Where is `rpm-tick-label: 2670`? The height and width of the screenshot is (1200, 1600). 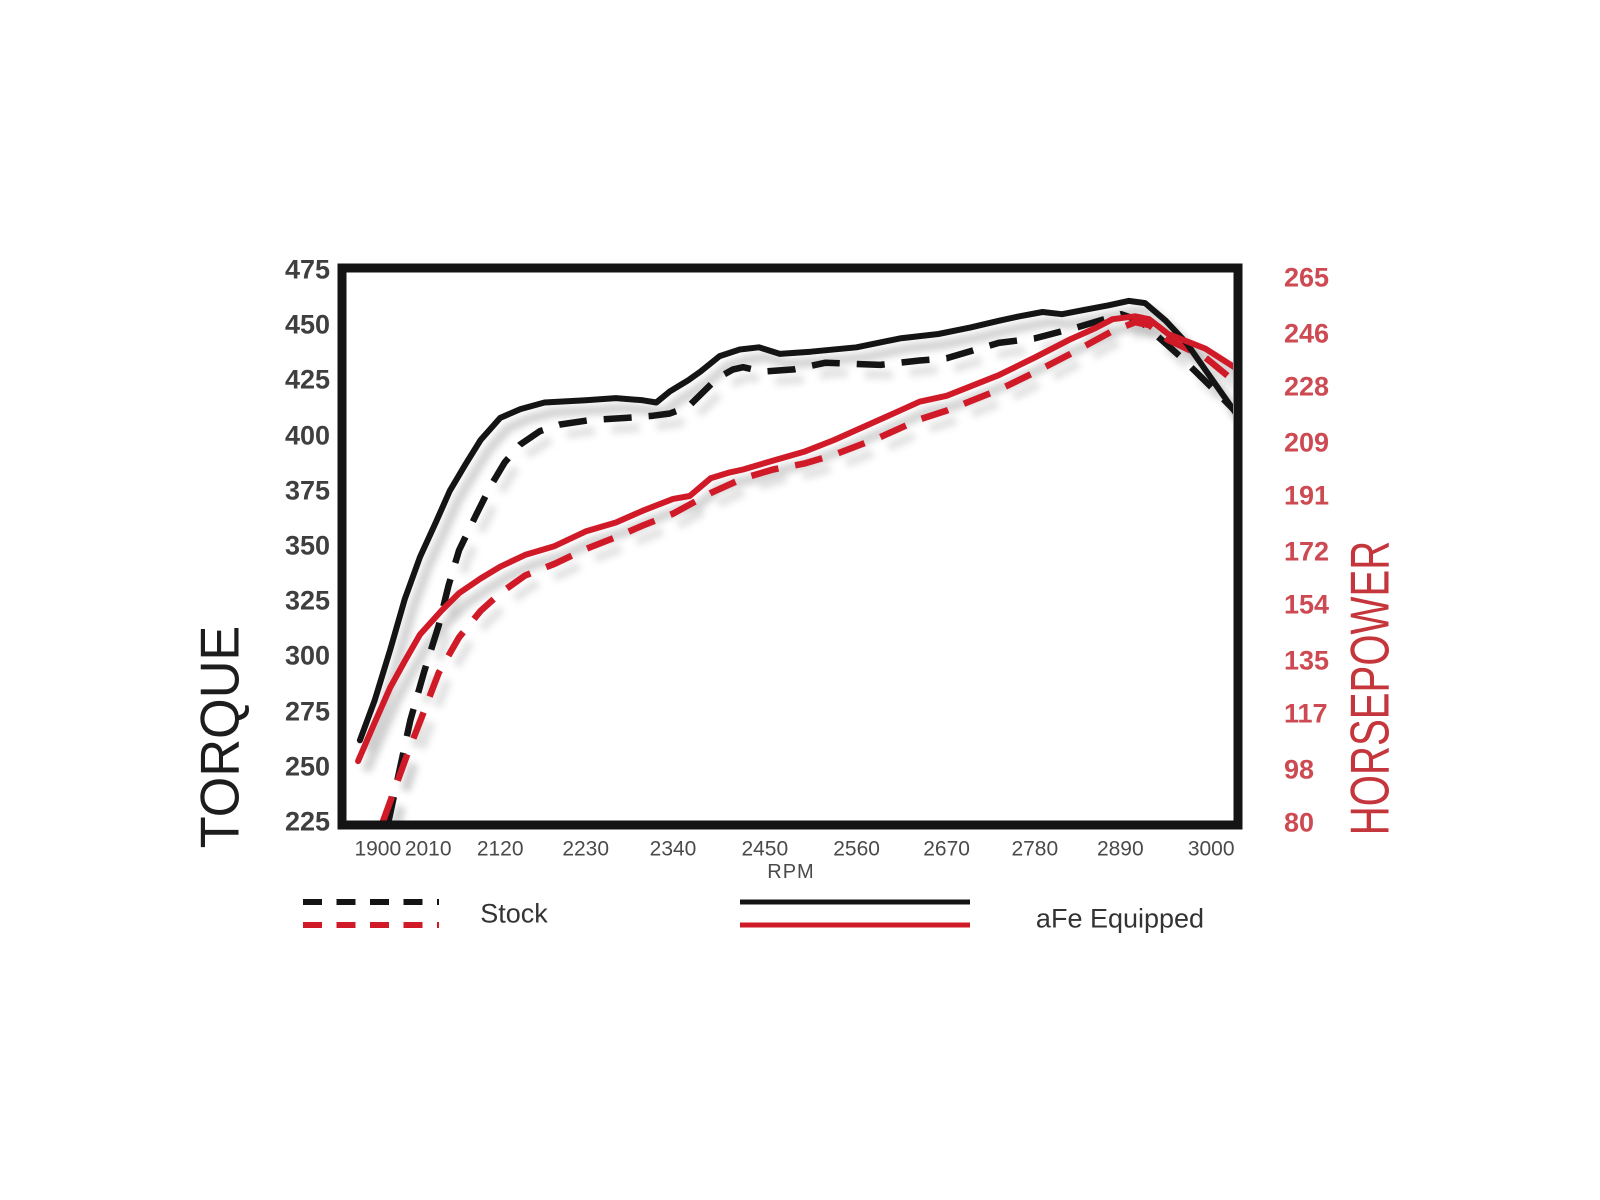 rpm-tick-label: 2670 is located at coordinates (946, 849).